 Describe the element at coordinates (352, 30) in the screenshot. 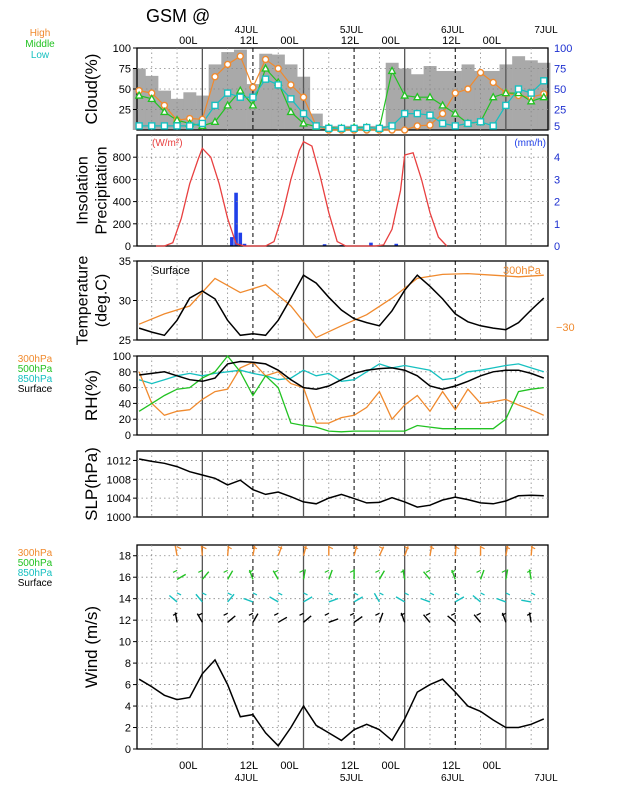

I see `top-date-label: 5JUL` at that location.